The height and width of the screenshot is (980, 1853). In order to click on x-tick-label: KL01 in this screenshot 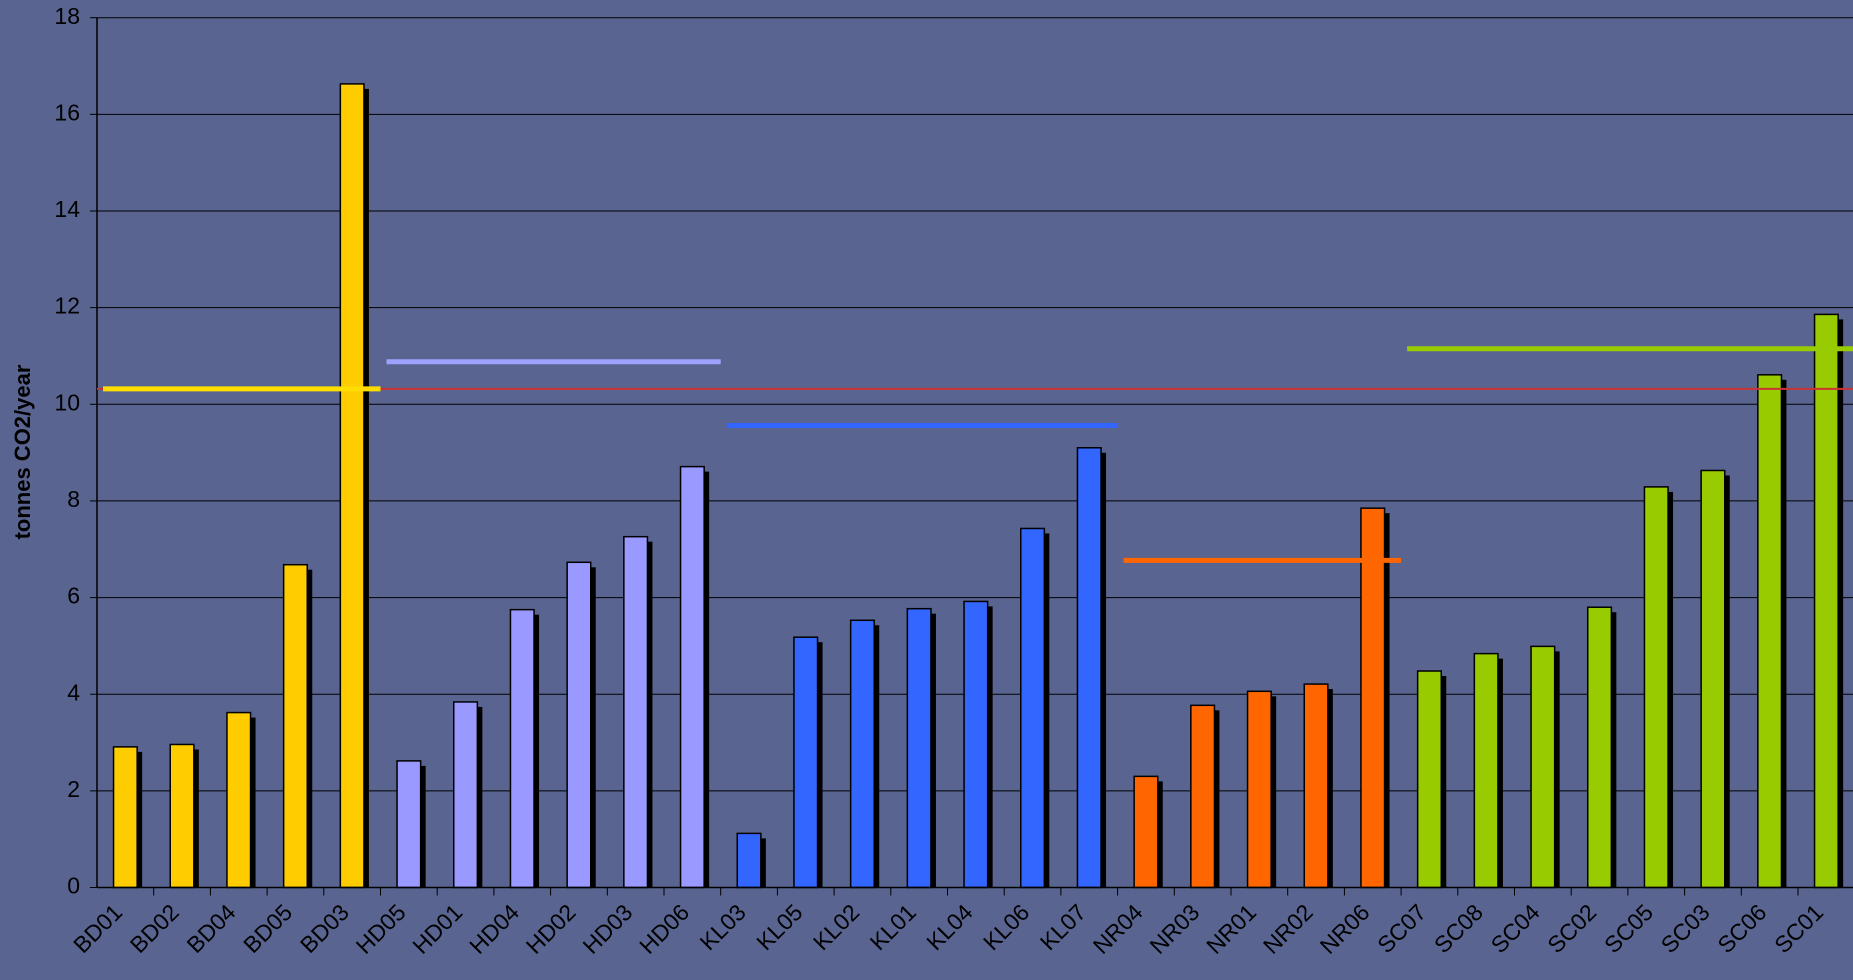, I will do `click(893, 927)`.